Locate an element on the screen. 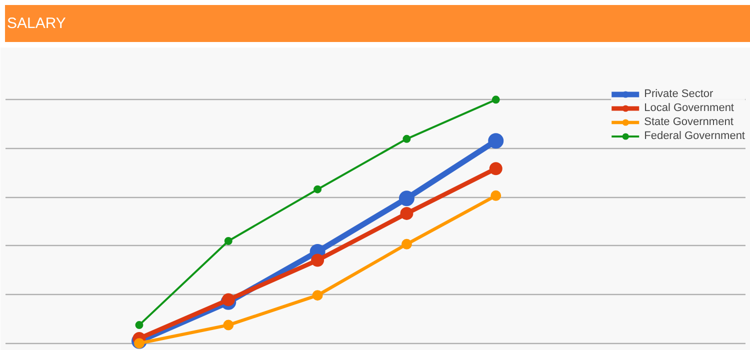 The height and width of the screenshot is (350, 750). legend-label: Federal Government is located at coordinates (694, 136).